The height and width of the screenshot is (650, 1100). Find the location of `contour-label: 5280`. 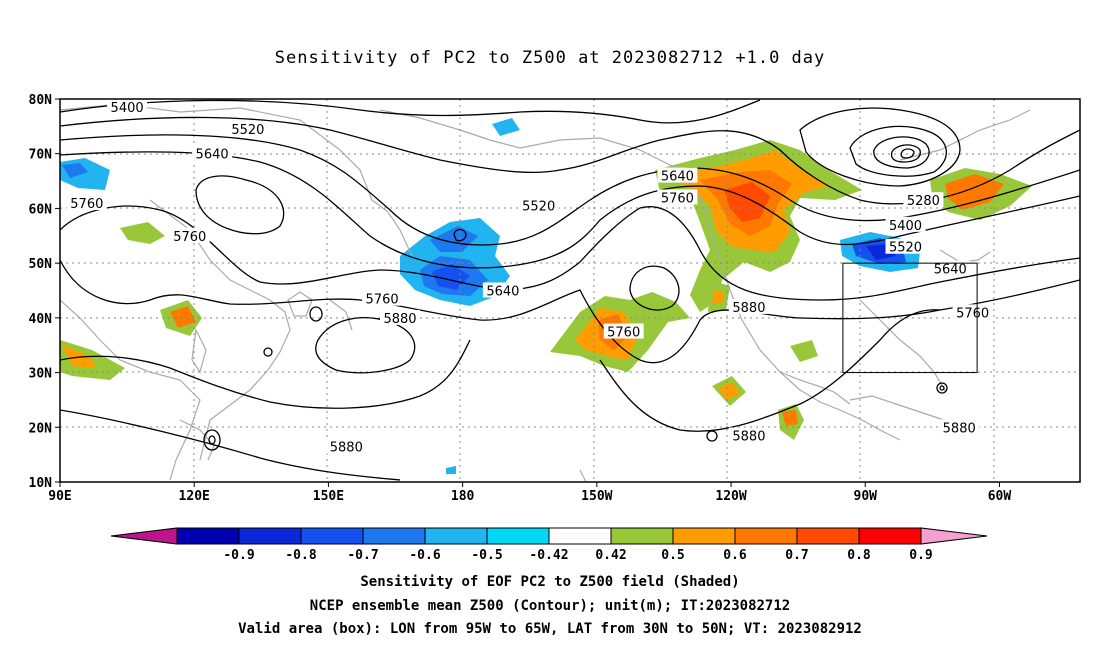

contour-label: 5280 is located at coordinates (923, 201).